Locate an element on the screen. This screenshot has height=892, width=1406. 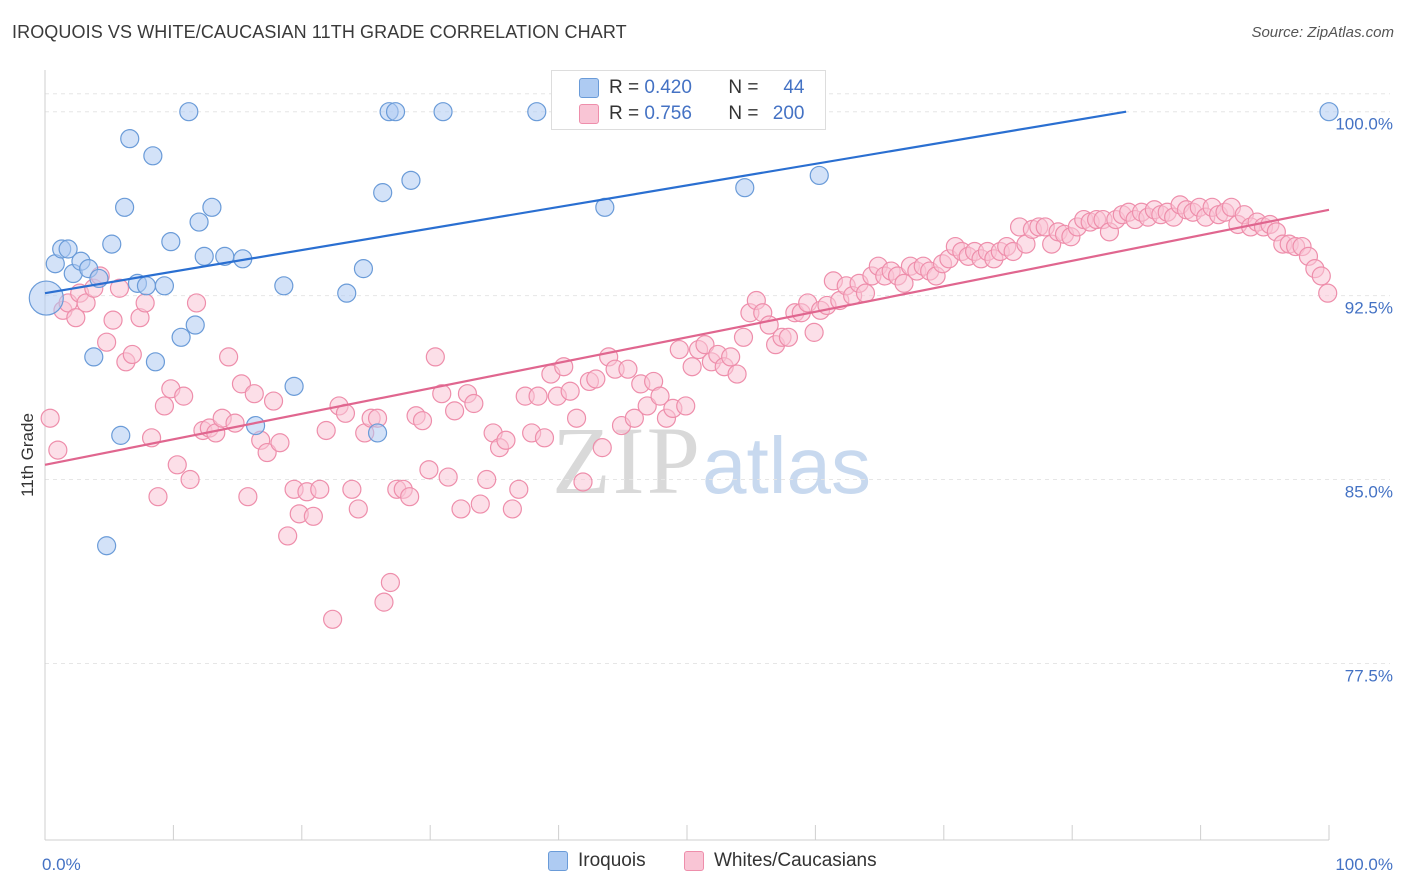
bottom-legend-iroquois: Iroquois is located at coordinates (597, 861).